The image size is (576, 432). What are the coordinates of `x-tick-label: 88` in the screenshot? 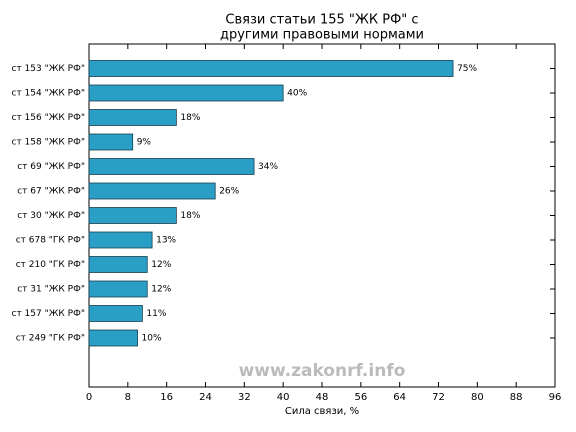 It's located at (516, 397).